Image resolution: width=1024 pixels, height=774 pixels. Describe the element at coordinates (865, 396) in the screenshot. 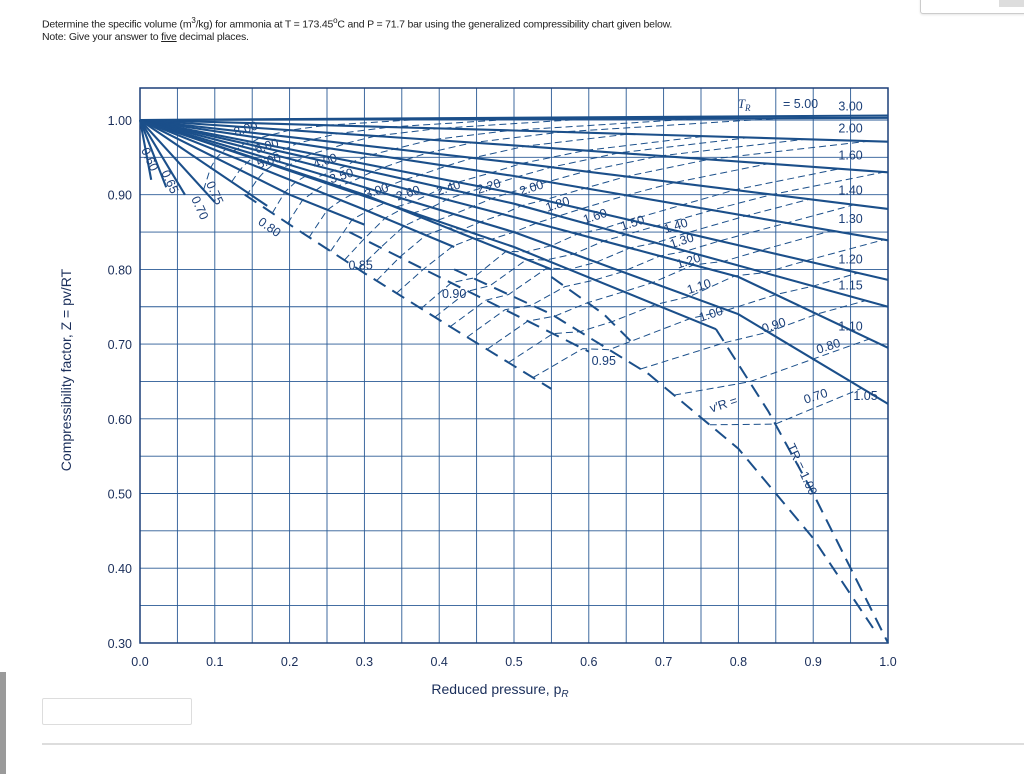

I see `isotherm-label: 1.05` at that location.